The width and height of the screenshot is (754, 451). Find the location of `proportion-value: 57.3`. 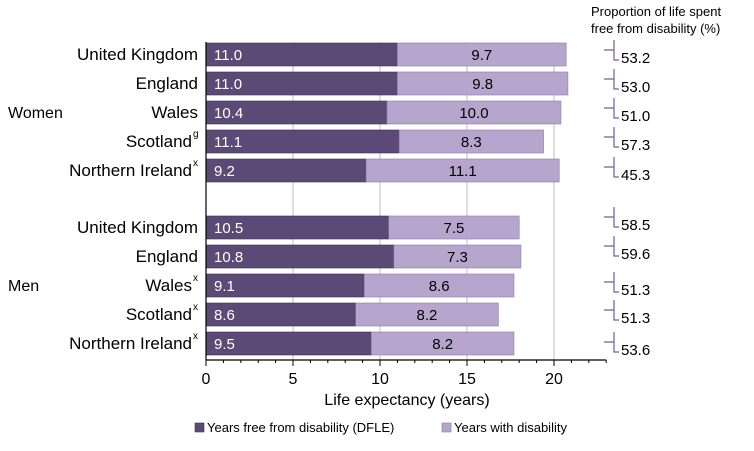

proportion-value: 57.3 is located at coordinates (635, 145).